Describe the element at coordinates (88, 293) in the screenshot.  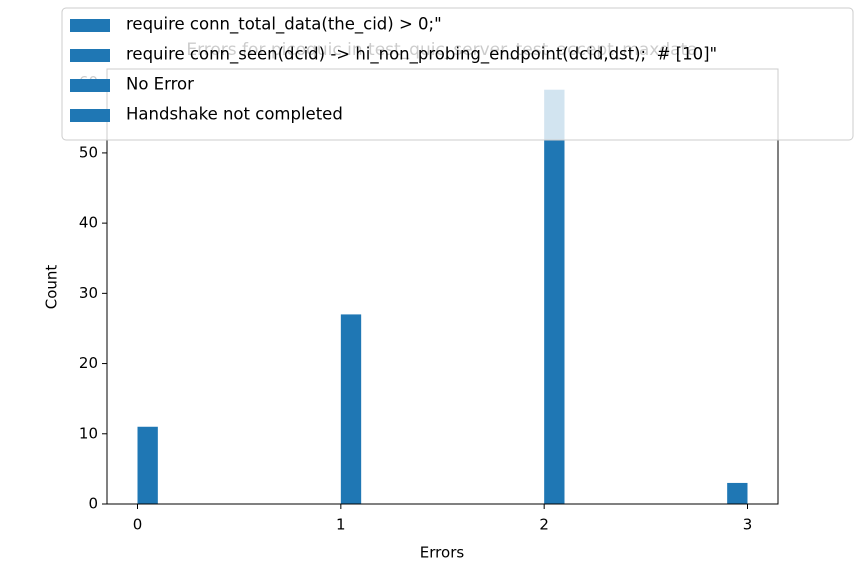
I see `y-tick-label: 30` at that location.